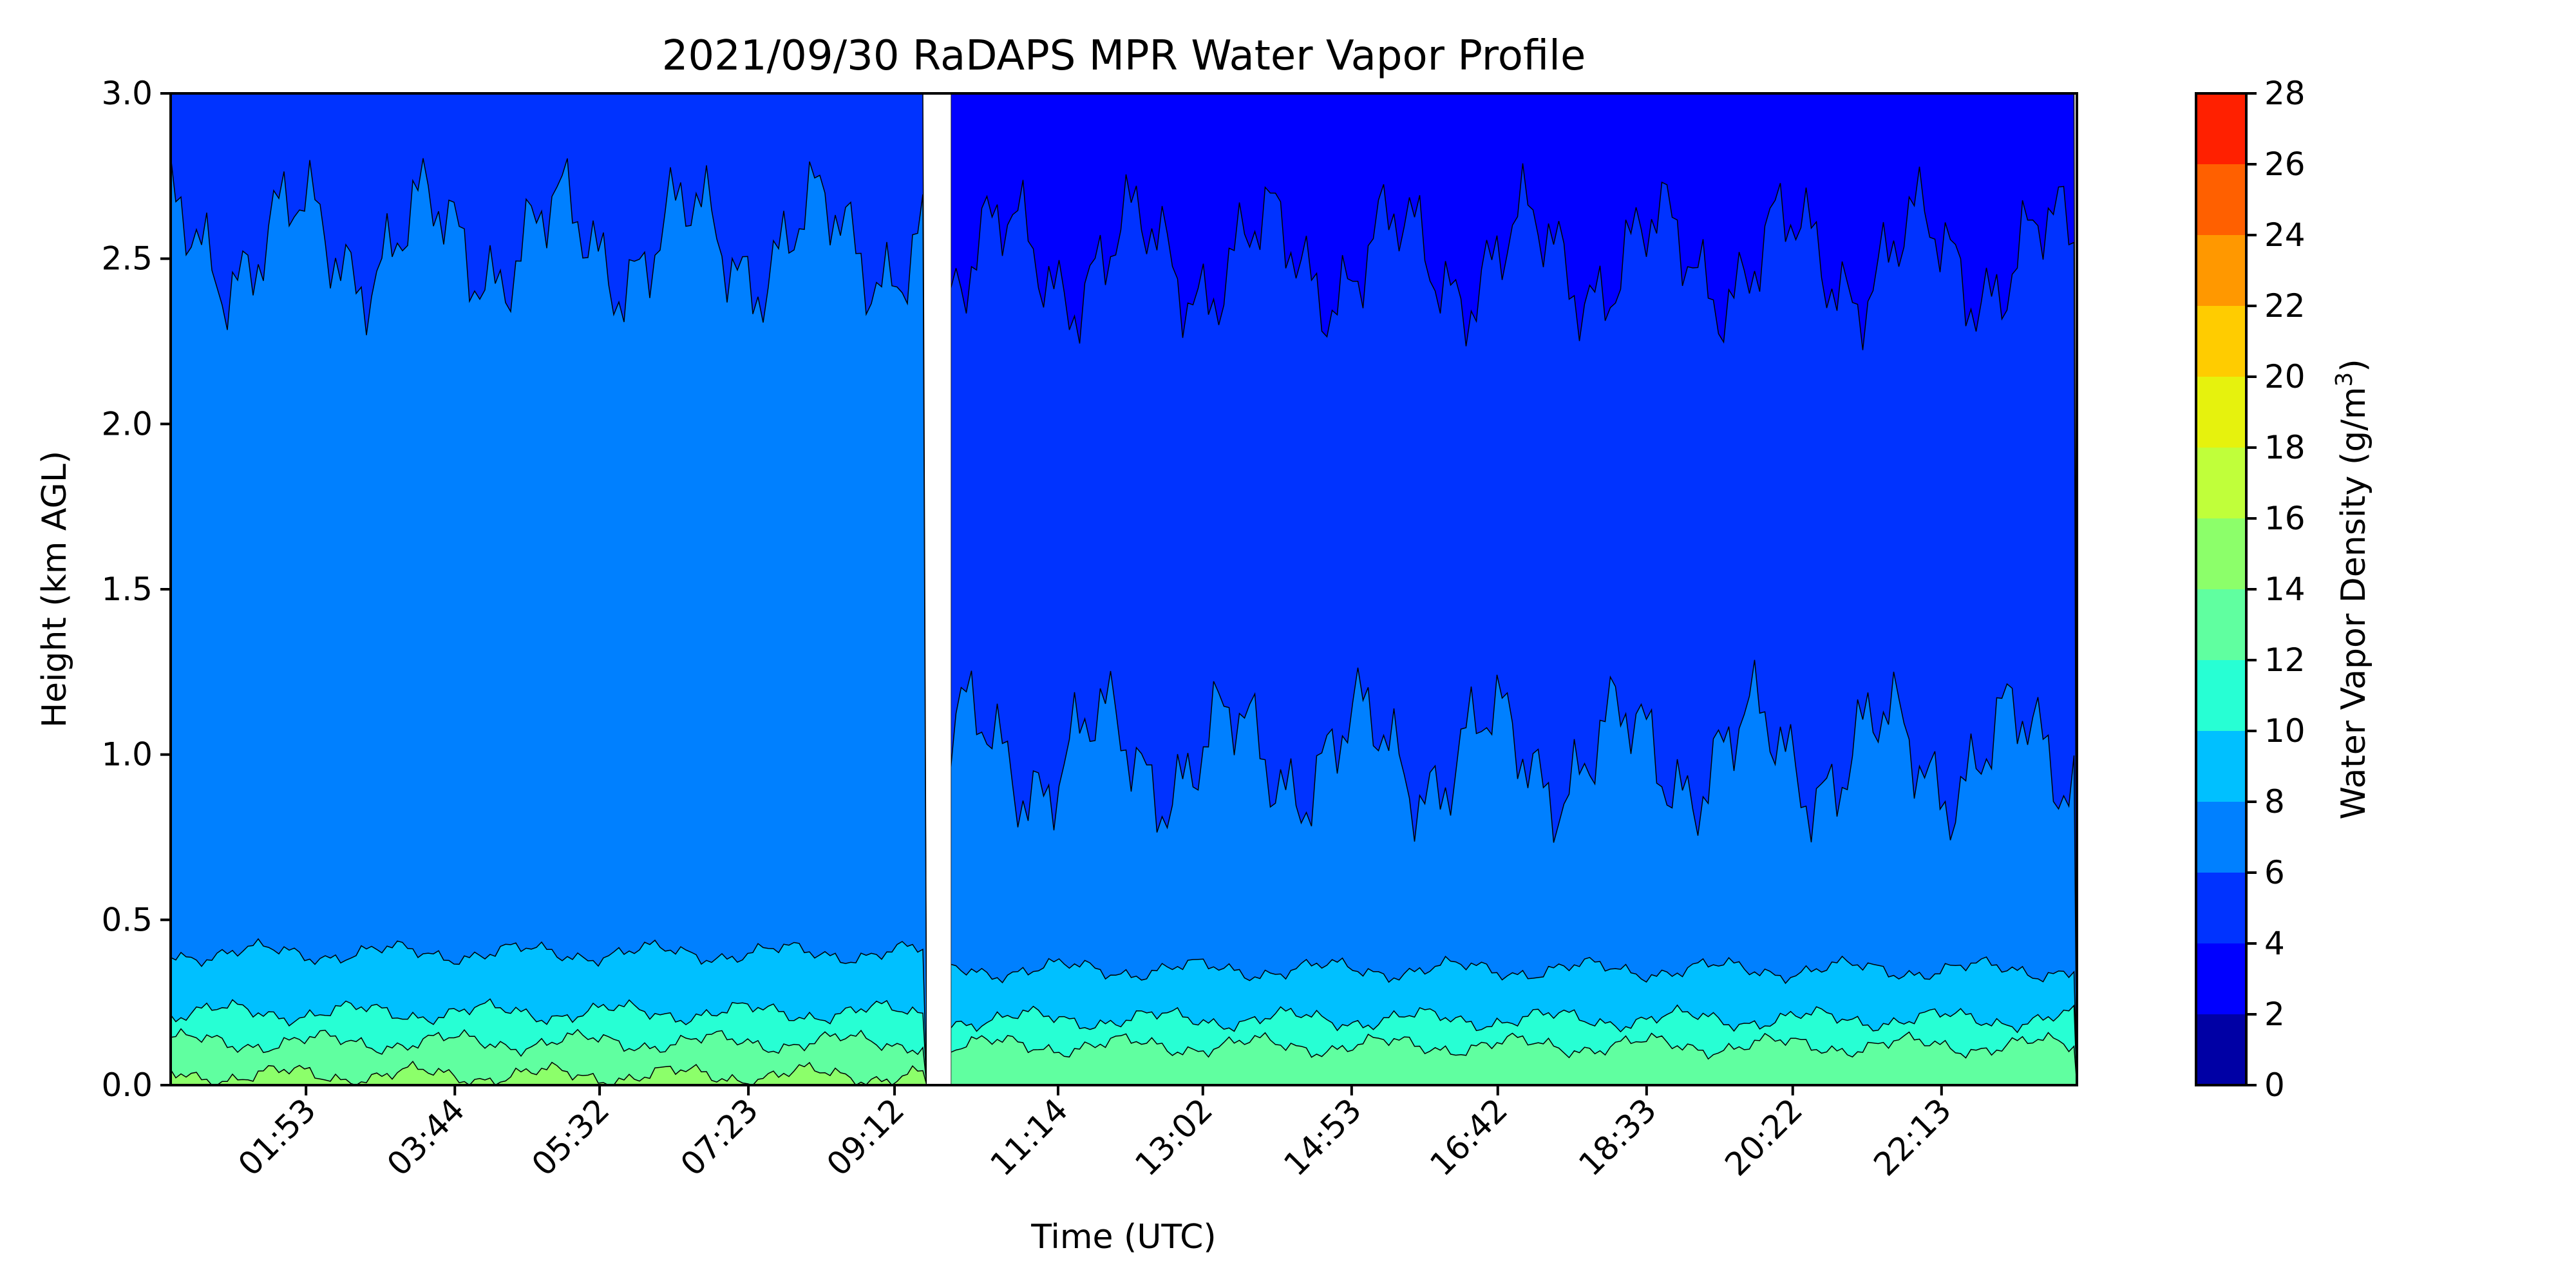  I want to click on x-tick-label: 20:22, so click(1764, 1137).